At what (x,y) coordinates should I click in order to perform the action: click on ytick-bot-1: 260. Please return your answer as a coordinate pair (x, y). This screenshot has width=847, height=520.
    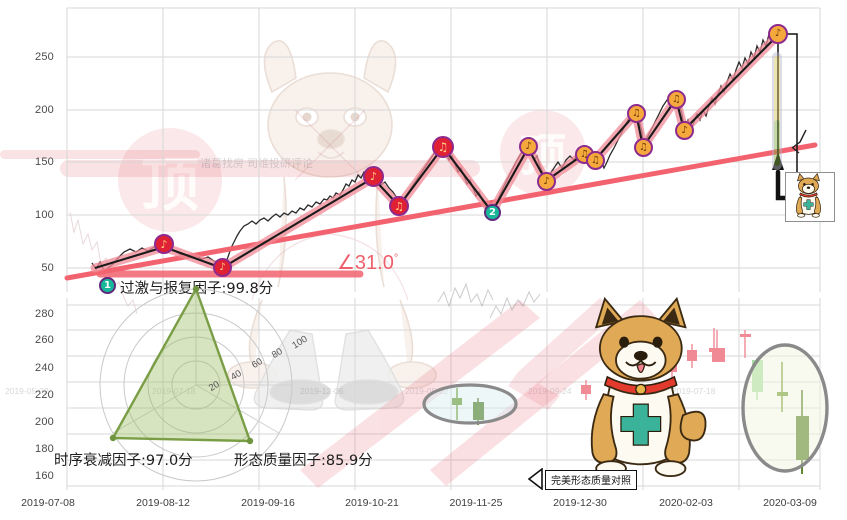
    Looking at the image, I should click on (44, 340).